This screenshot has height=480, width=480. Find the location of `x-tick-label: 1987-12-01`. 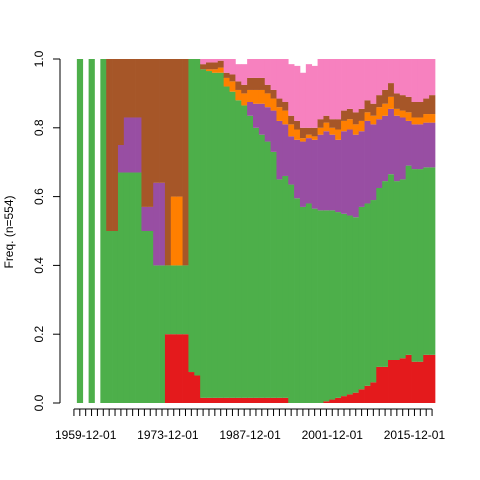

x-tick-label: 1987-12-01 is located at coordinates (250, 435).